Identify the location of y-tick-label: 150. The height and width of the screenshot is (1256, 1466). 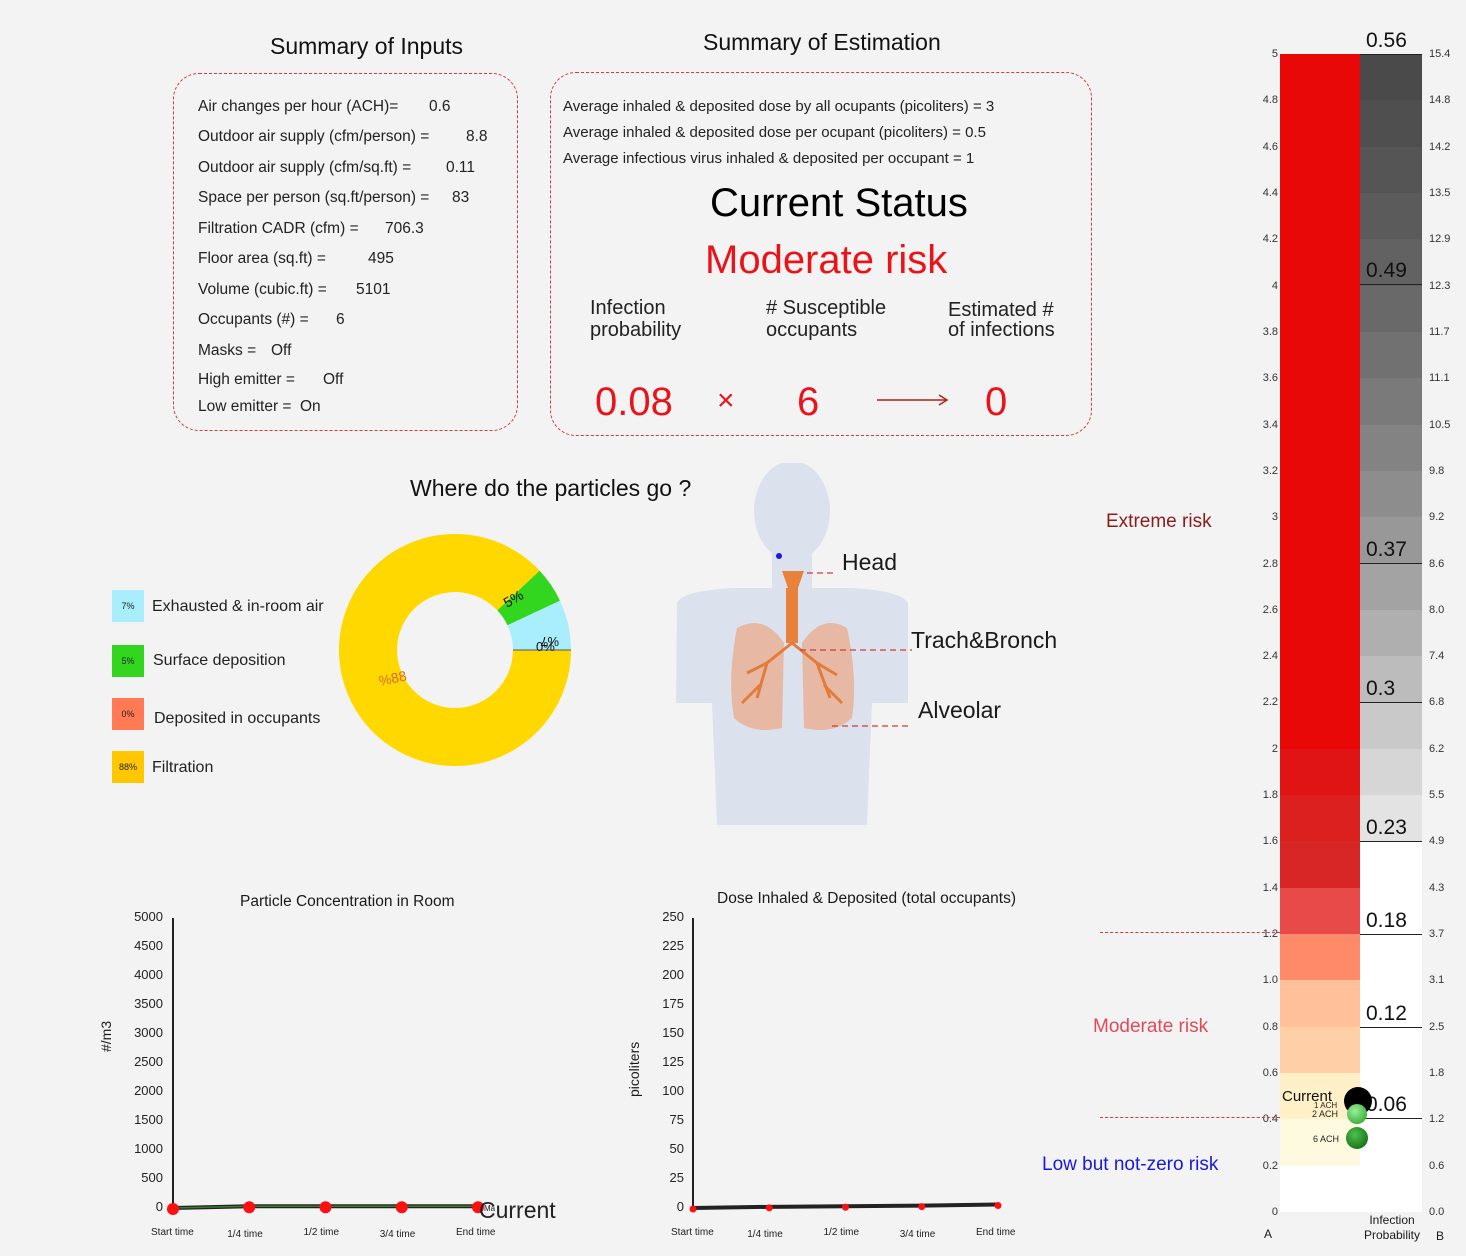
(673, 1032).